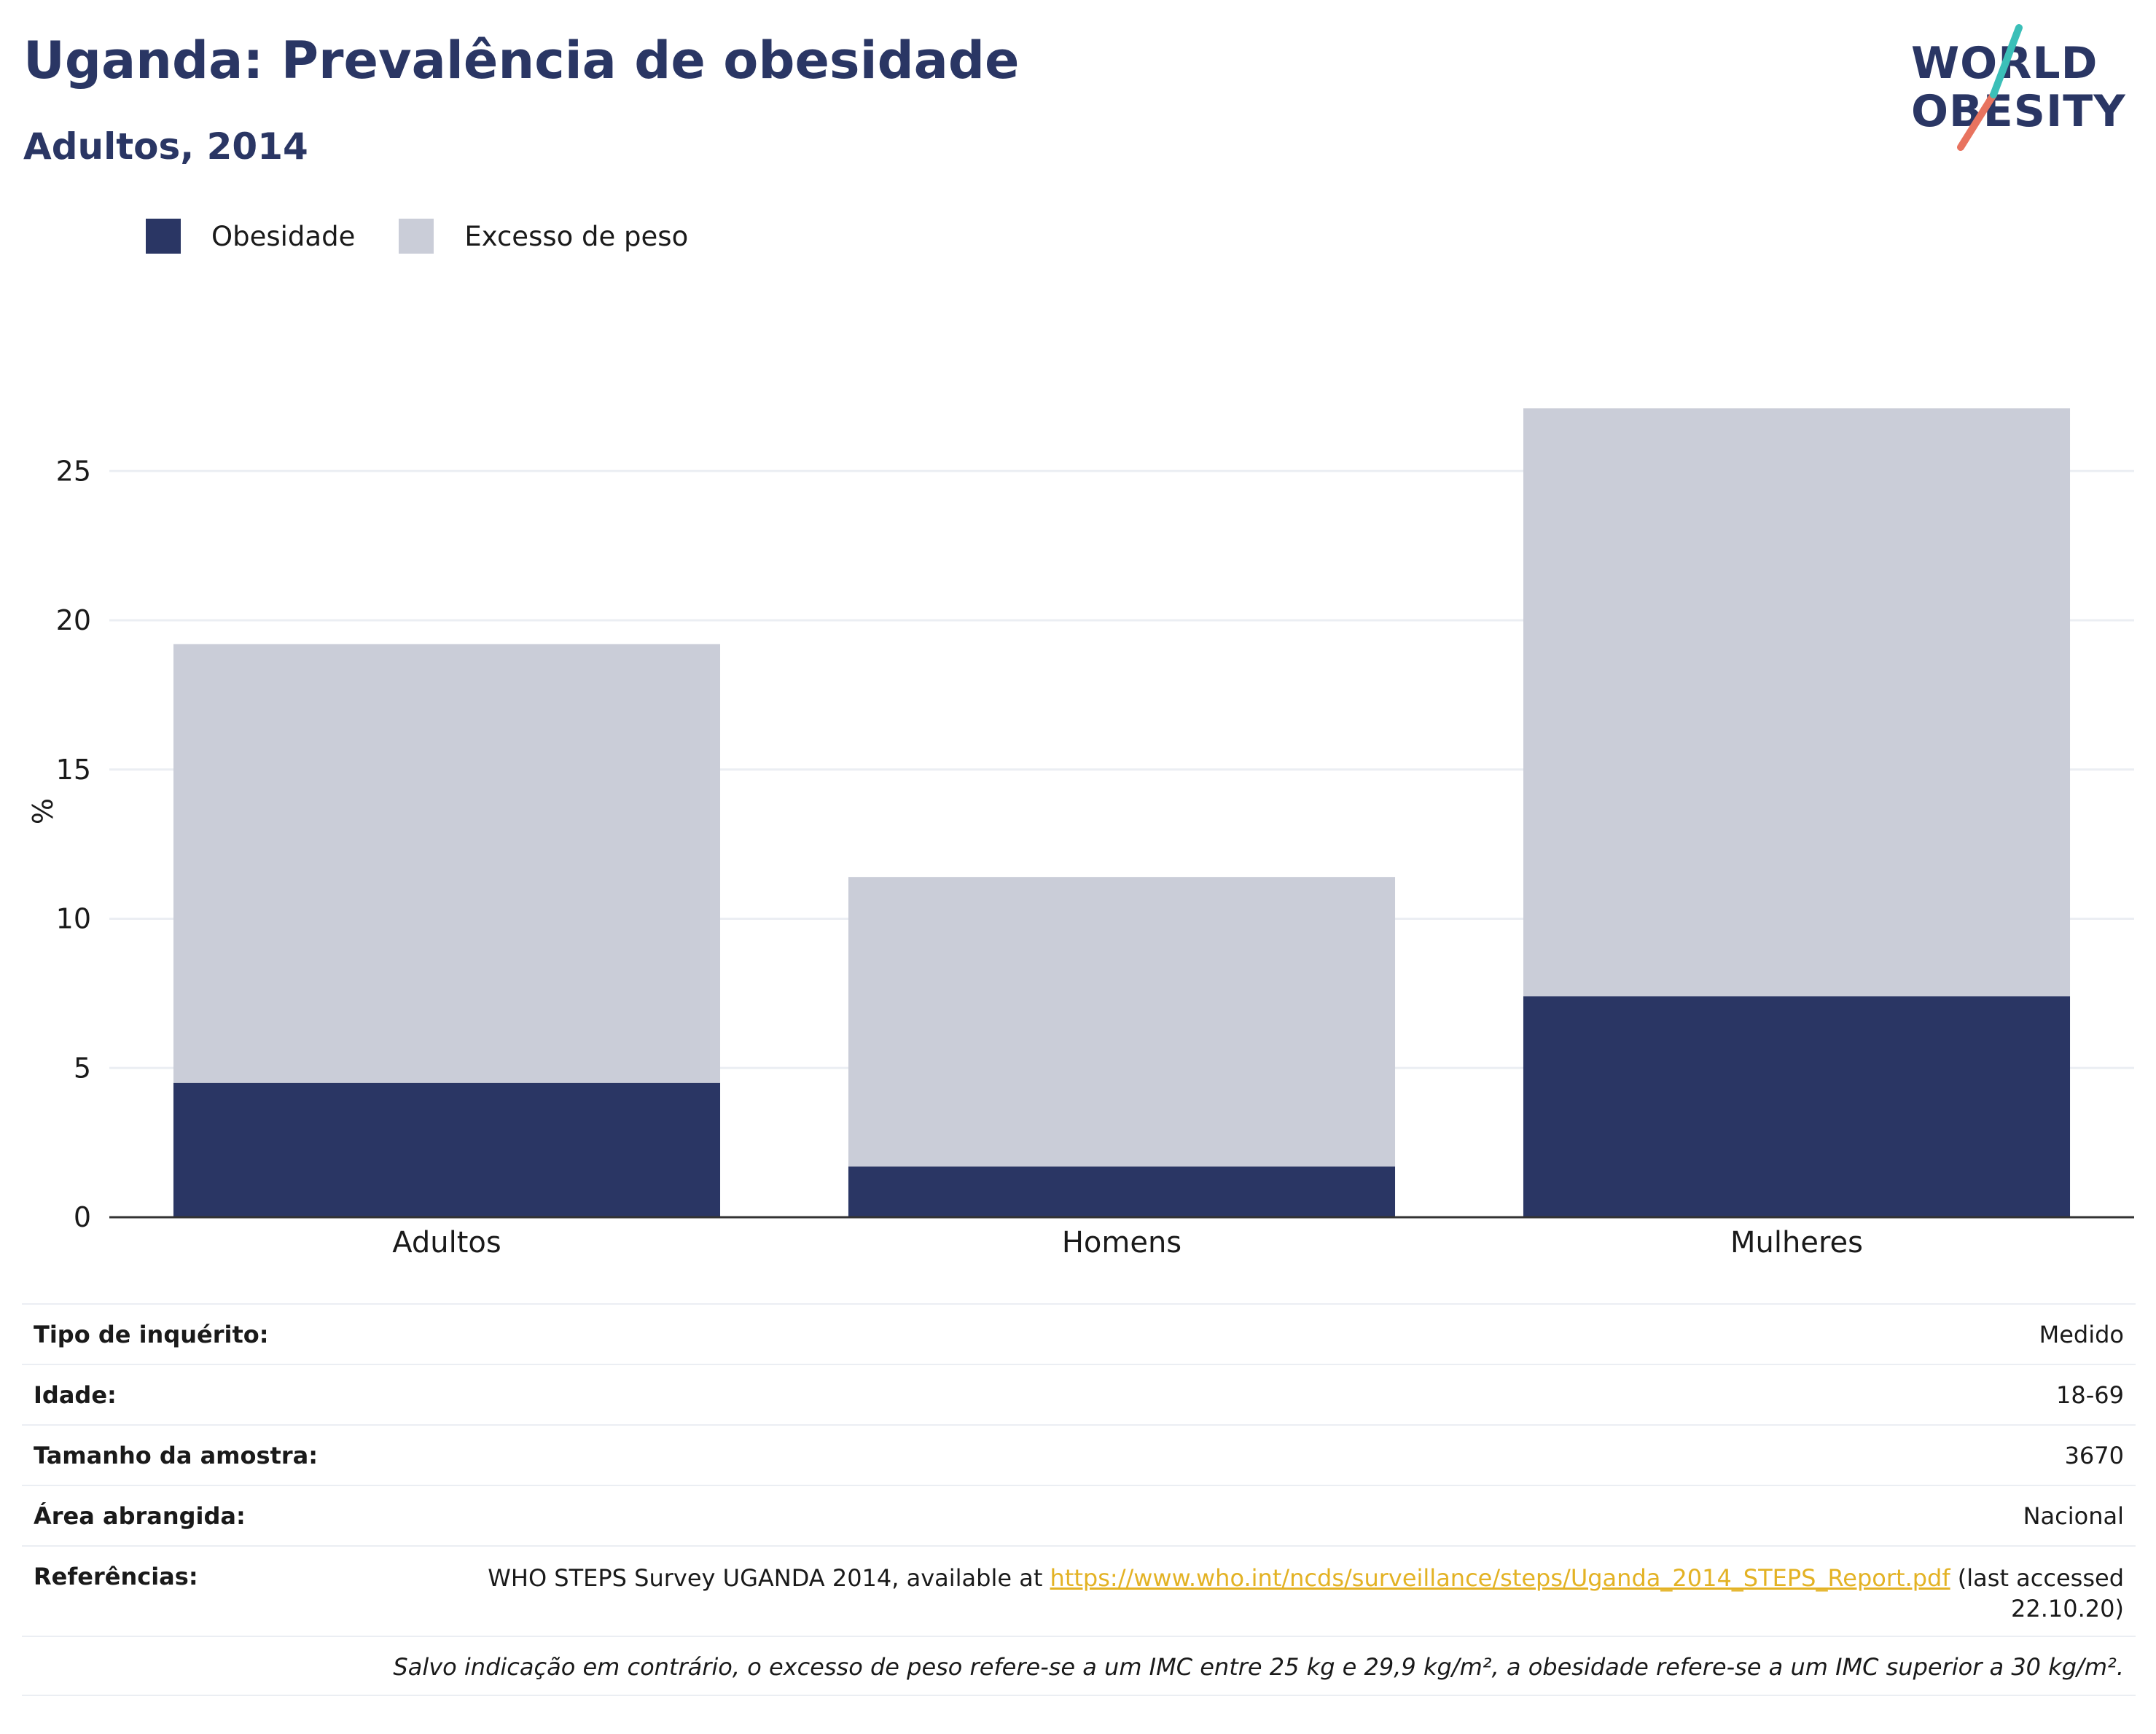 This screenshot has width=2156, height=1734. What do you see at coordinates (83, 1217) in the screenshot?
I see `y-tick-label: 0` at bounding box center [83, 1217].